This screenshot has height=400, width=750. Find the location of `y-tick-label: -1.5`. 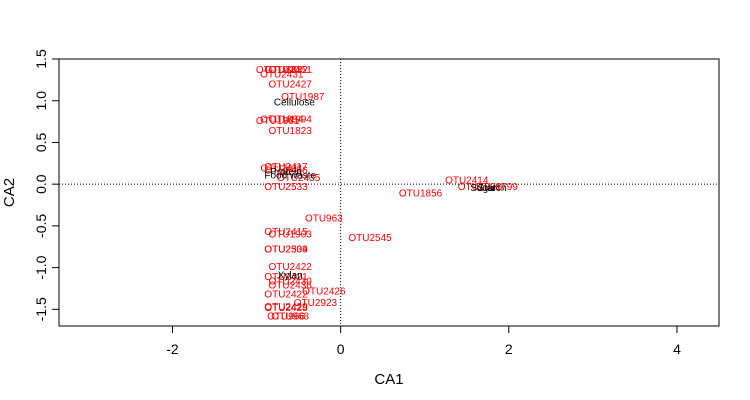

y-tick-label: -1.5 is located at coordinates (41, 309).